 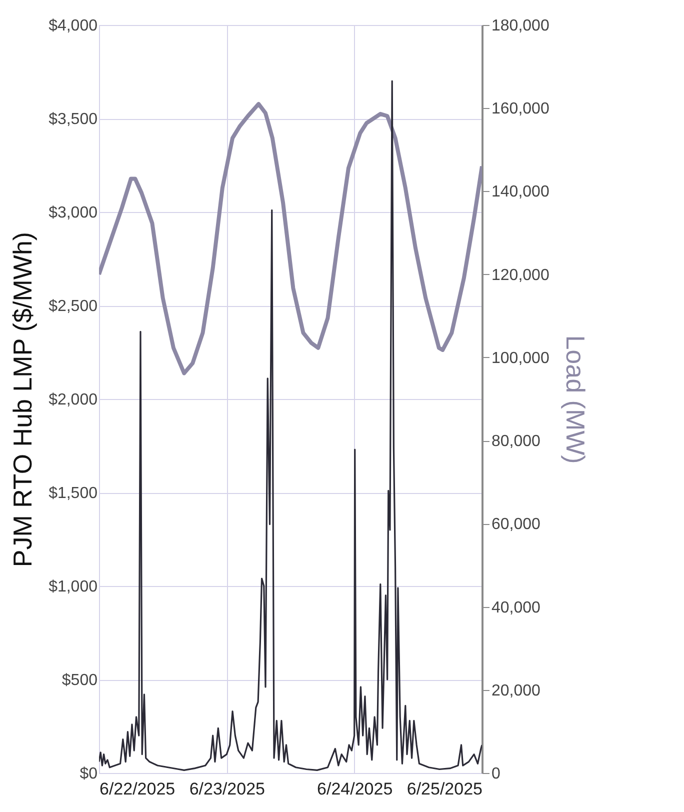 What do you see at coordinates (73, 493) in the screenshot?
I see `y-tick-label: $1,500` at bounding box center [73, 493].